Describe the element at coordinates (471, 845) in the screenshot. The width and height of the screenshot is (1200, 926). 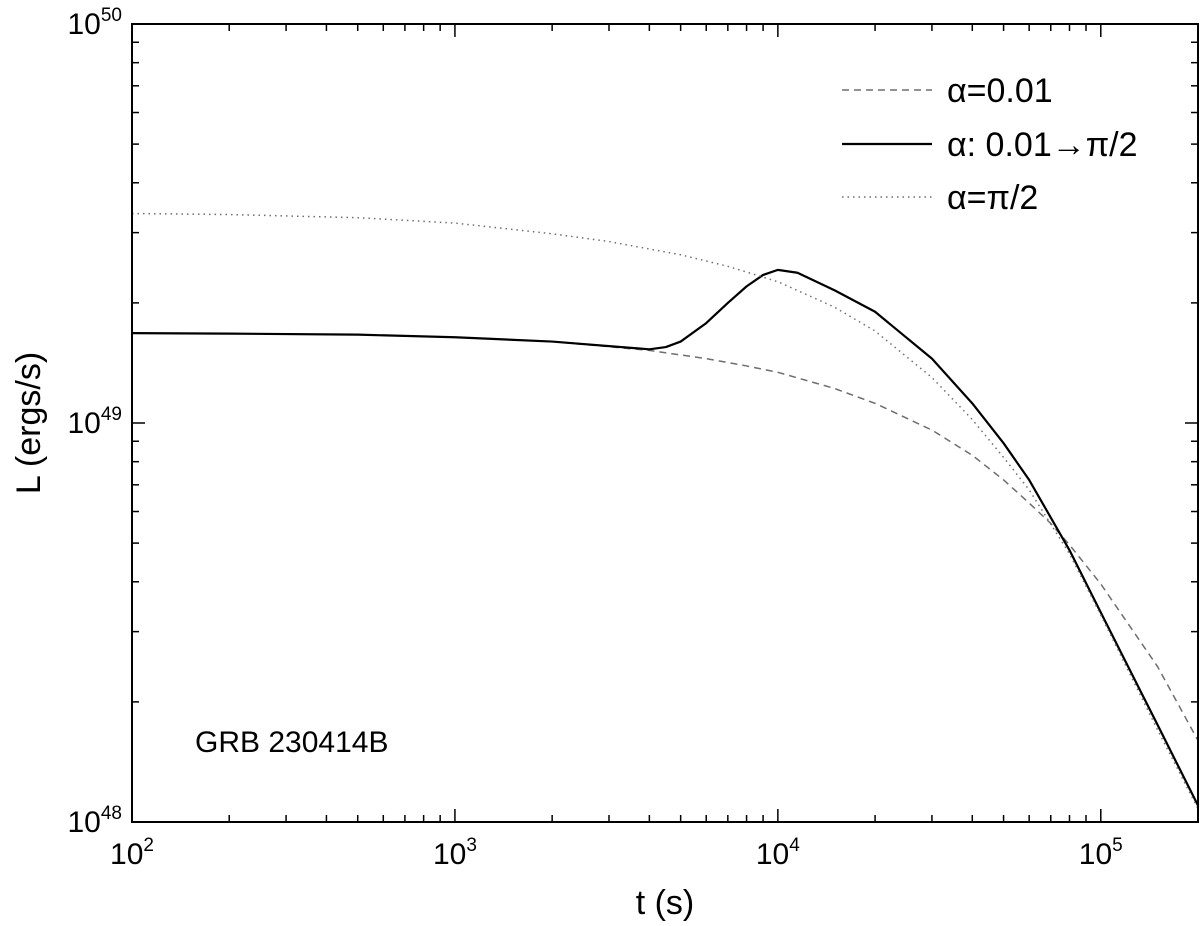
I see `x-tick-label-exponent: 3` at that location.